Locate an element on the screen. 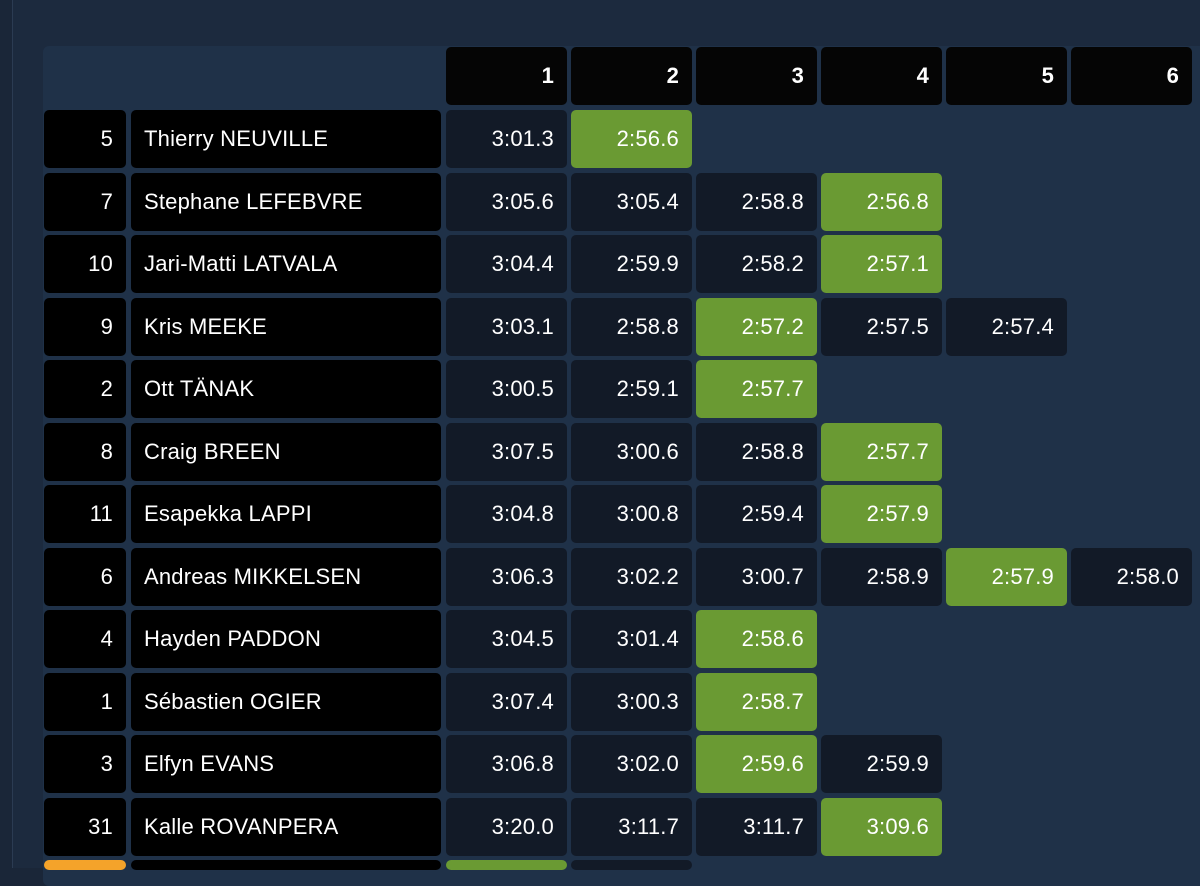  car-number: 10 is located at coordinates (85, 264).